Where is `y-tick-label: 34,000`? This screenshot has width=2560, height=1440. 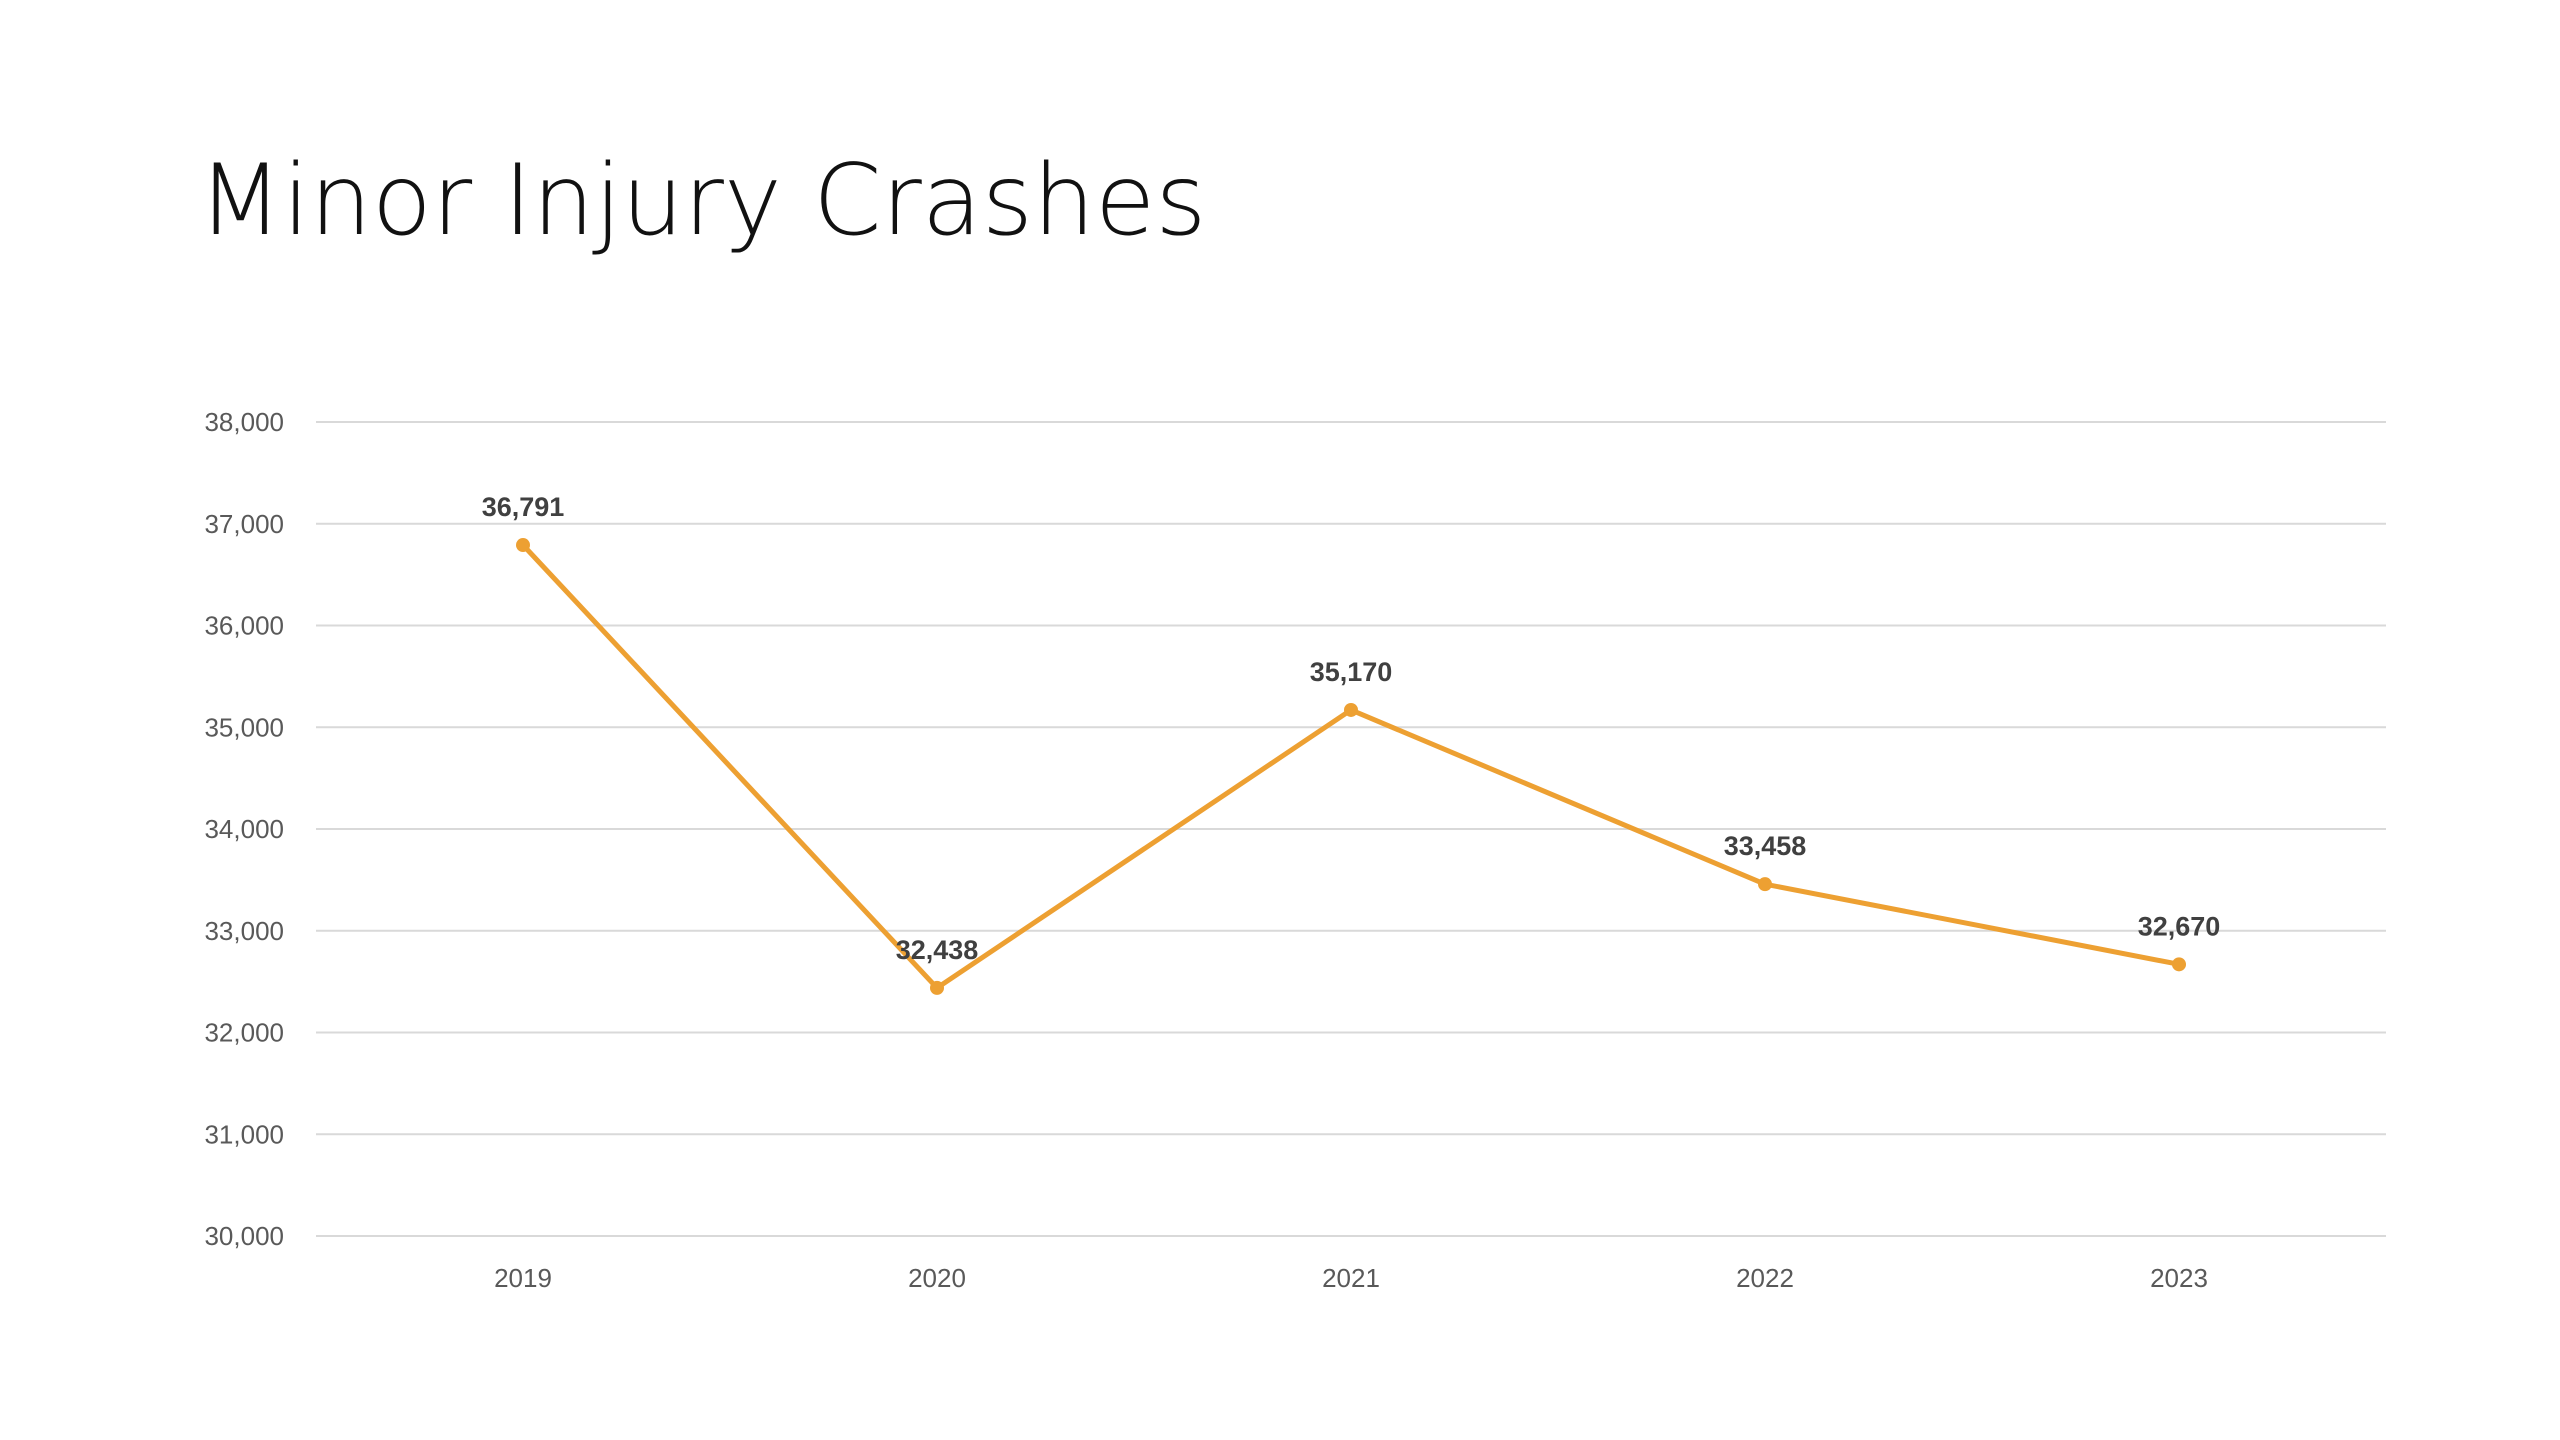 y-tick-label: 34,000 is located at coordinates (244, 829).